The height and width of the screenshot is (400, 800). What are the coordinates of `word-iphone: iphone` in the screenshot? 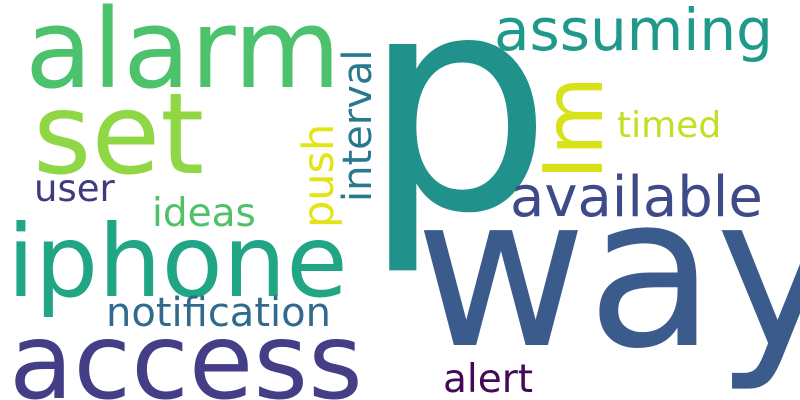 It's located at (177, 261).